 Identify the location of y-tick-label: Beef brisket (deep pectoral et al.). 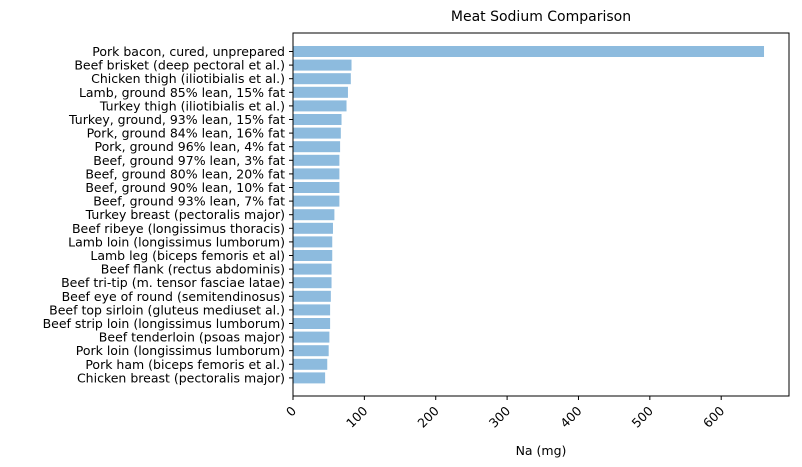
(179, 65).